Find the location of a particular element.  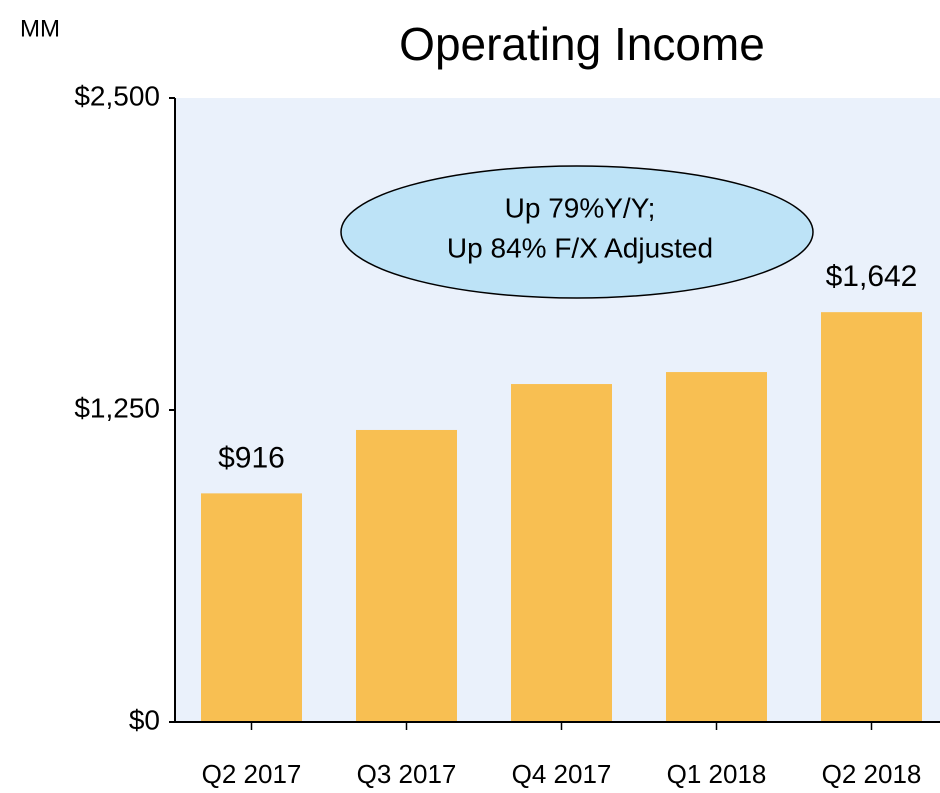

x-tick-label: Q3 2017 is located at coordinates (407, 774).